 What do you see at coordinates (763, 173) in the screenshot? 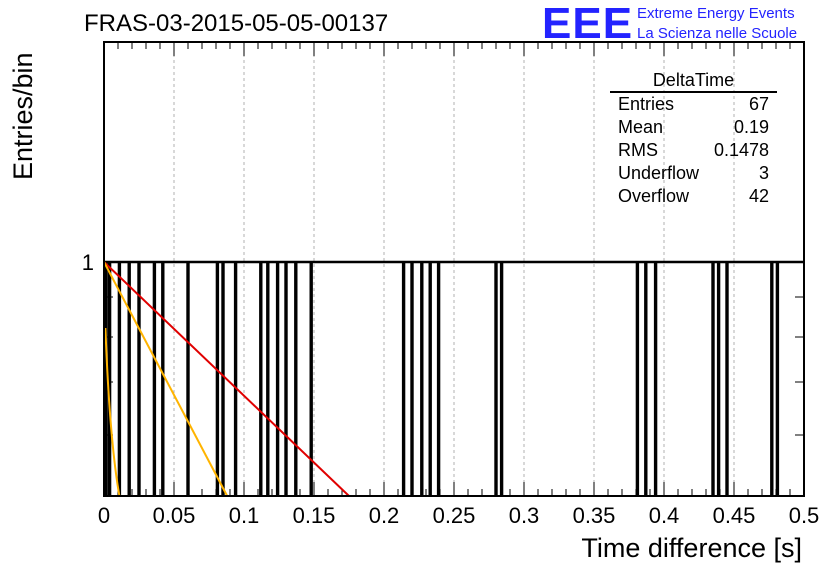
I see `stats-value: 3` at bounding box center [763, 173].